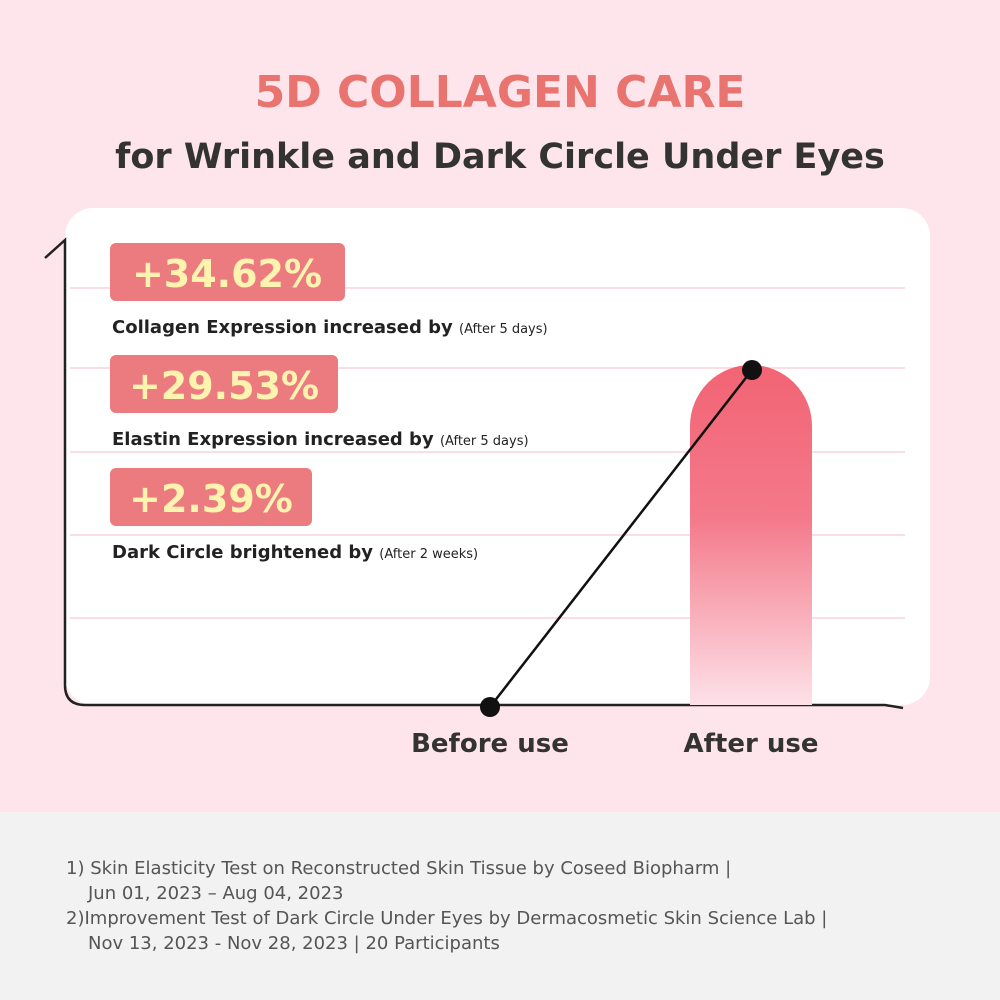 The width and height of the screenshot is (1000, 1000). I want to click on axis-label: After use, so click(751, 744).